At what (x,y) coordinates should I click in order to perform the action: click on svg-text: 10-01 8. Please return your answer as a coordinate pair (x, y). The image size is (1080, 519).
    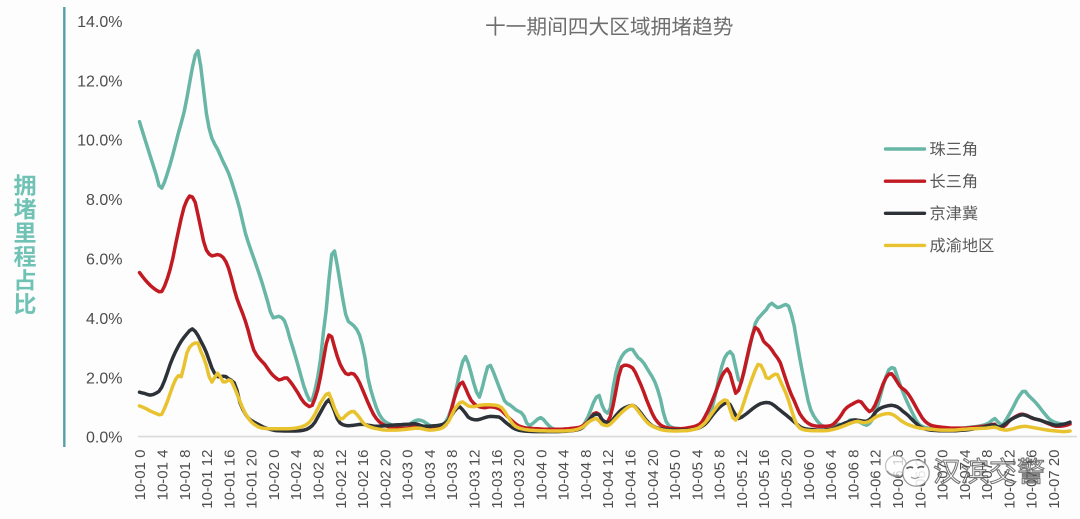
    Looking at the image, I should click on (185, 475).